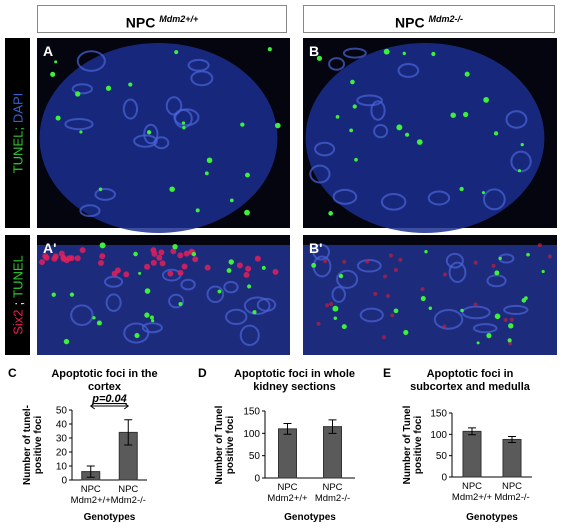  What do you see at coordinates (470, 380) in the screenshot?
I see `chart-title: Apoptotic foci in subcortex and medulla` at bounding box center [470, 380].